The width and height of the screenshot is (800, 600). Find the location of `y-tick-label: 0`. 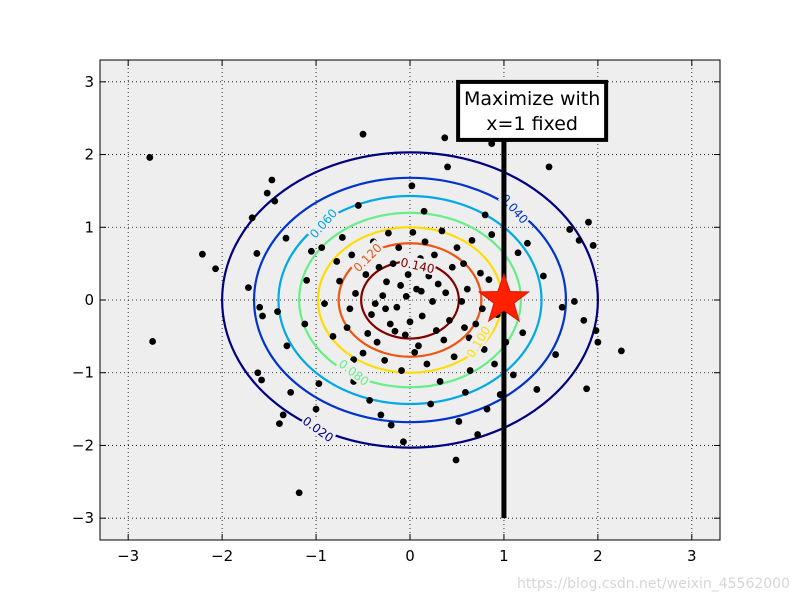

y-tick-label: 0 is located at coordinates (89, 300).